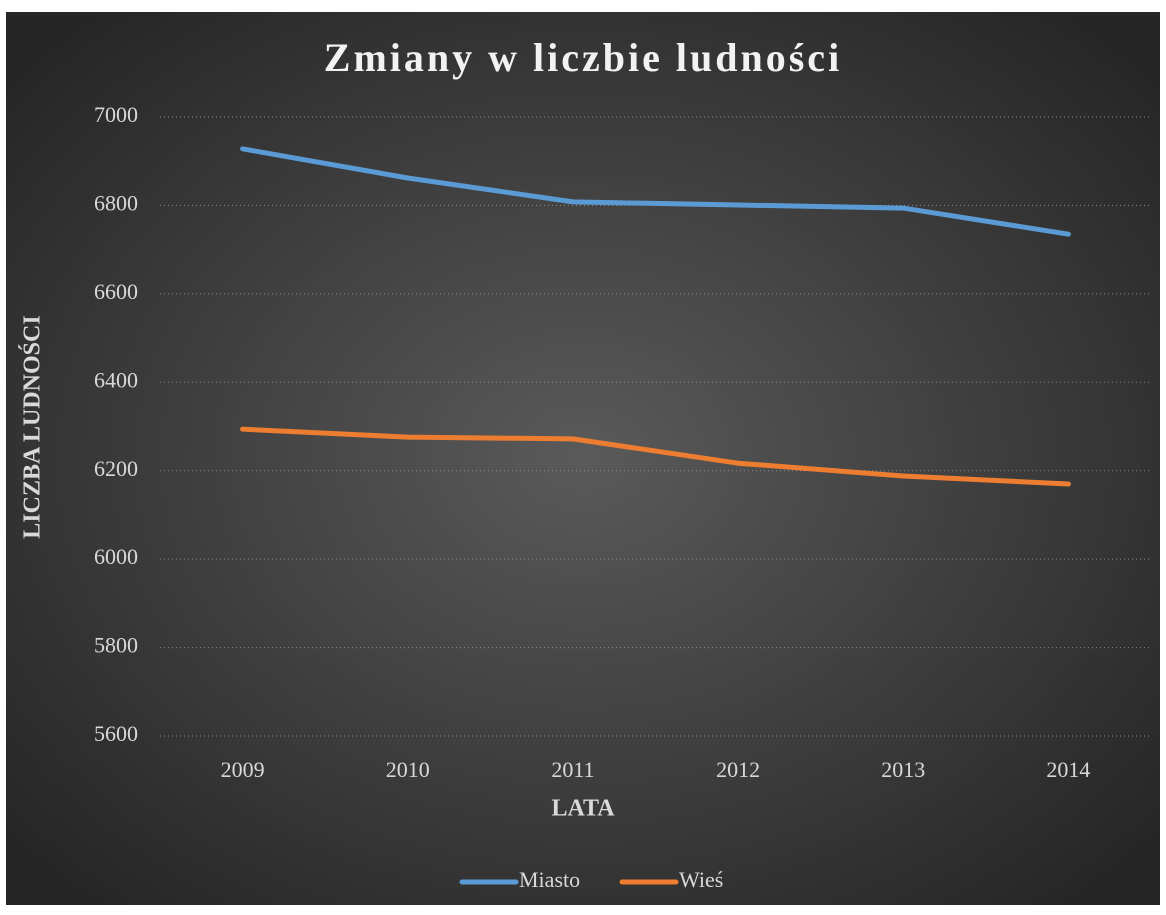 This screenshot has height=915, width=1166. What do you see at coordinates (583, 57) in the screenshot?
I see `chart-title: Zmiany w liczbie ludności` at bounding box center [583, 57].